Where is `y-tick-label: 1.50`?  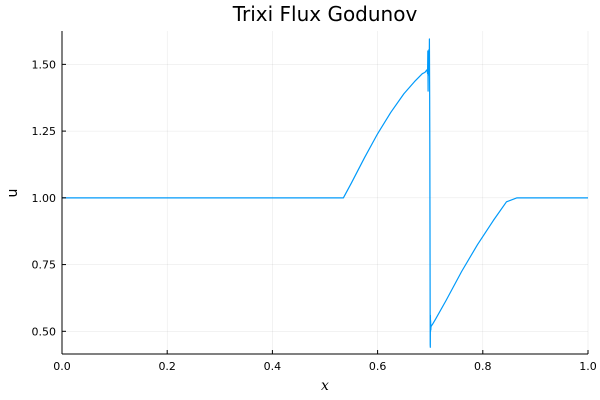
y-tick-label: 1.50 is located at coordinates (44, 64).